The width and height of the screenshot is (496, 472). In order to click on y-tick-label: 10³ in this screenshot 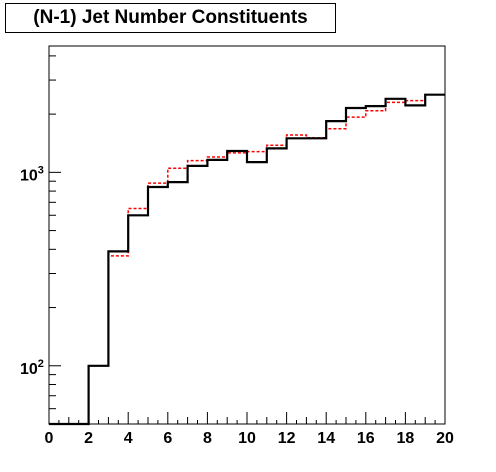, I will do `click(32, 174)`.